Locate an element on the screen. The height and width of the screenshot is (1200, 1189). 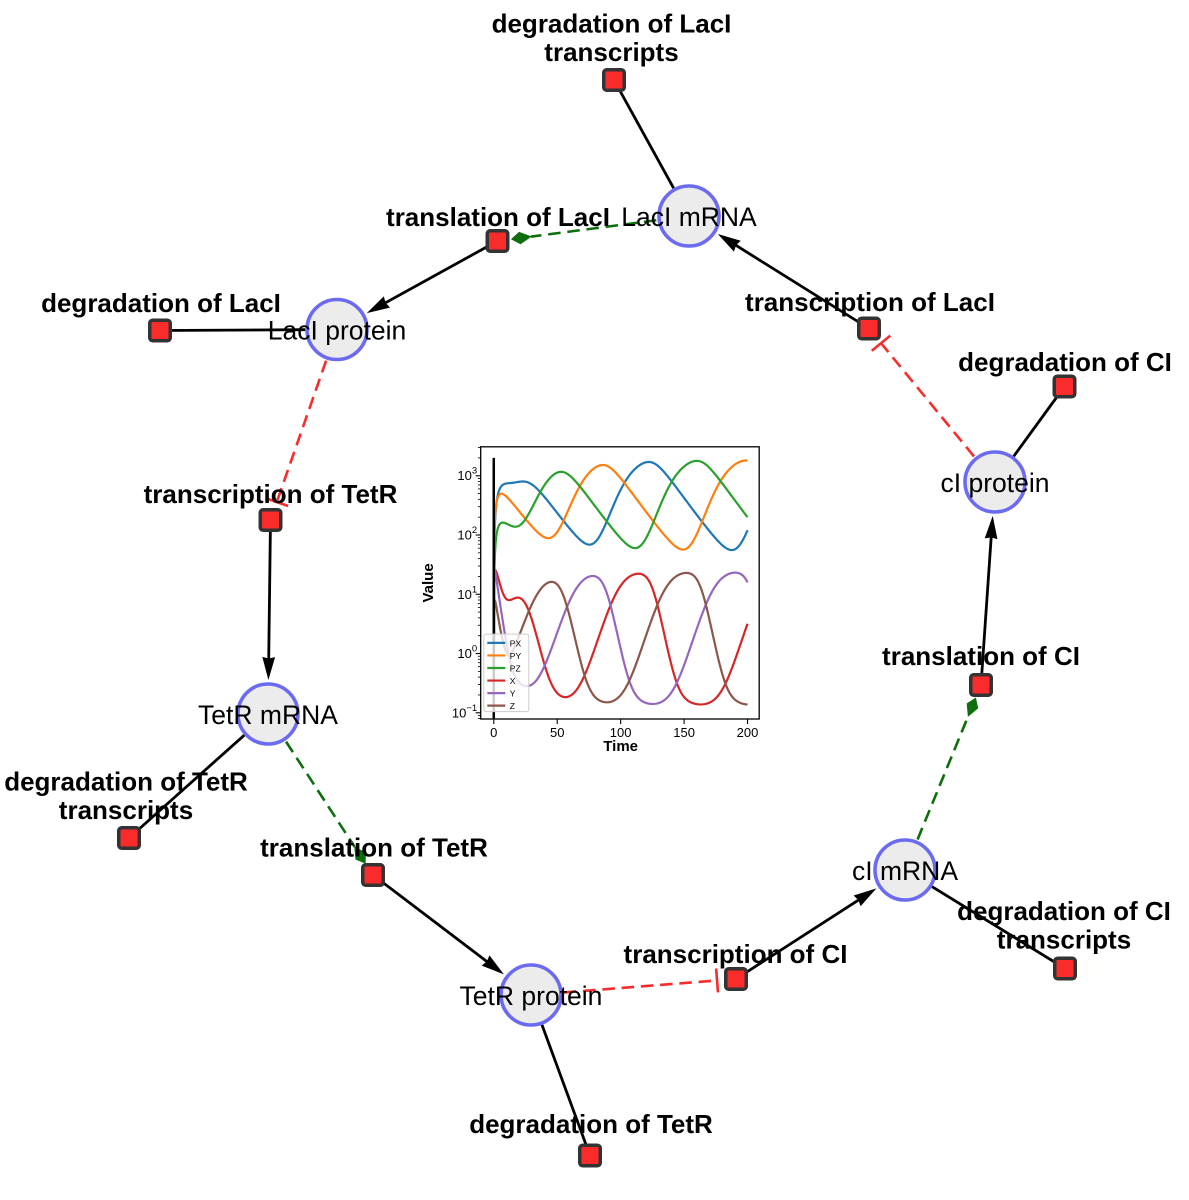
edge-product-translation-of-CI-arrowhead-icon is located at coordinates (991, 527).